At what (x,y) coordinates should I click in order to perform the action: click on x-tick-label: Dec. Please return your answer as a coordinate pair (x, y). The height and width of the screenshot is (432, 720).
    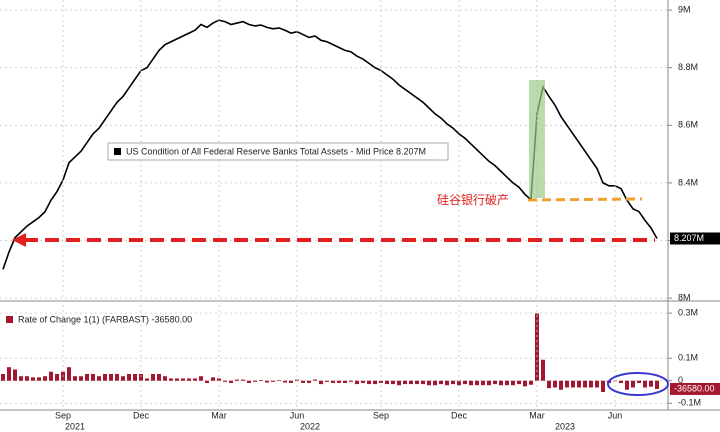
    Looking at the image, I should click on (459, 415).